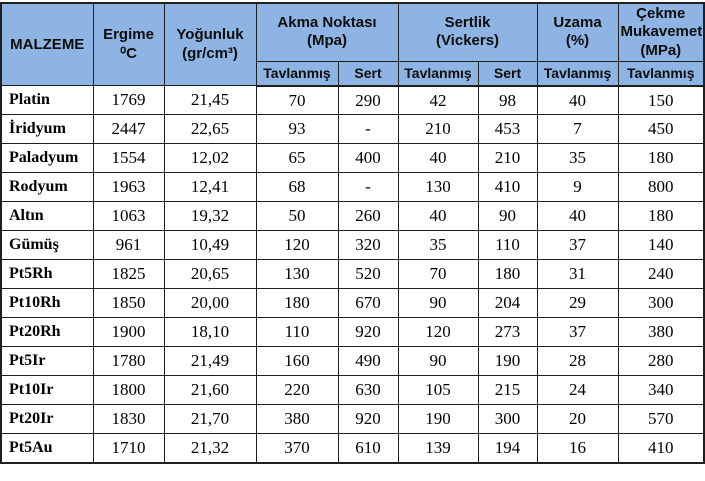  Describe the element at coordinates (128, 390) in the screenshot. I see `value-cell: 1800` at that location.